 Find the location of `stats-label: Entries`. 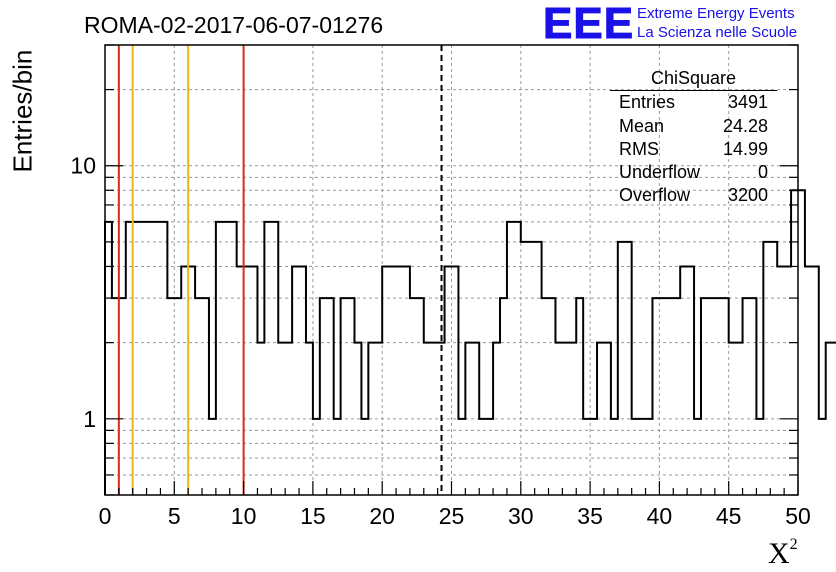

stats-label: Entries is located at coordinates (647, 102).